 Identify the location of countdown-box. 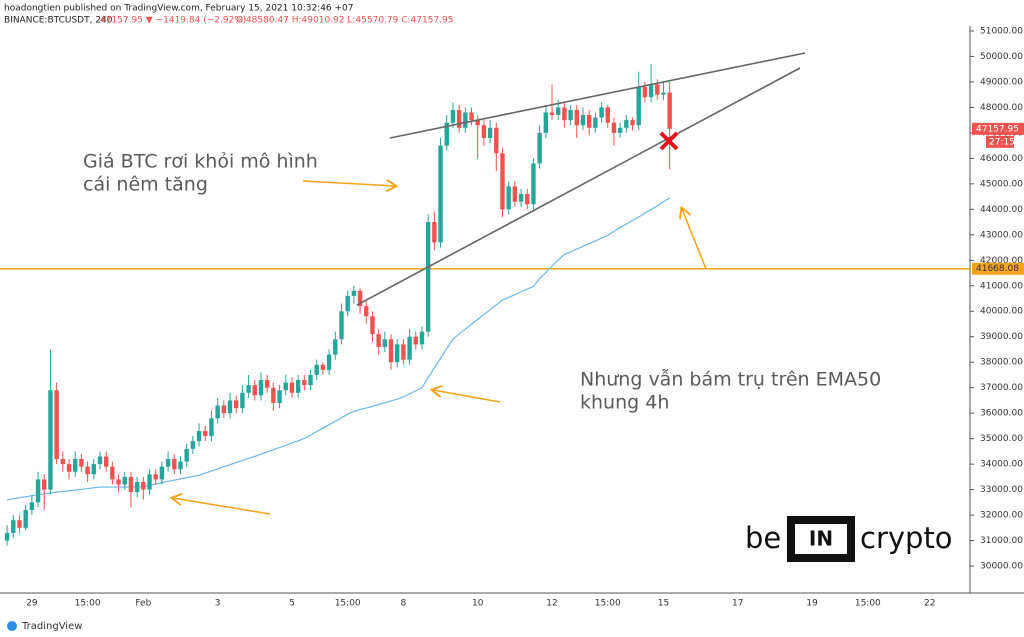
(1000, 141).